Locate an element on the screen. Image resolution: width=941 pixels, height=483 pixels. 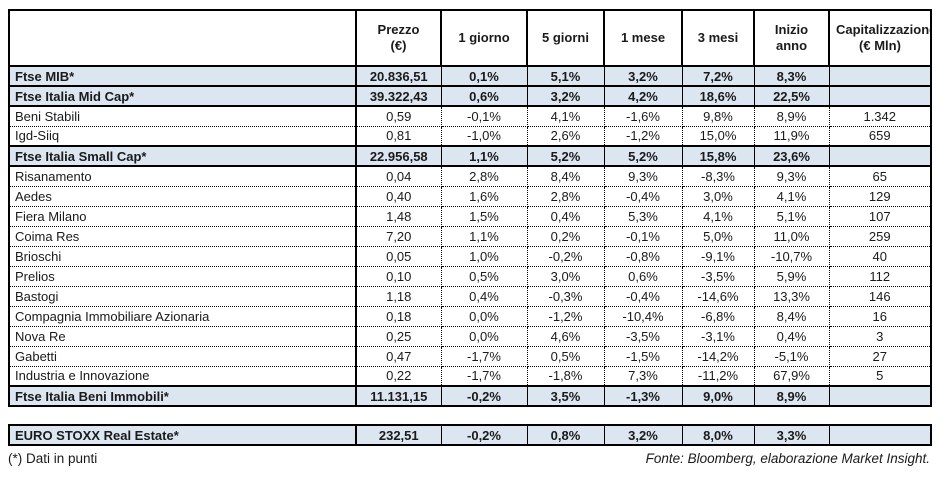
stock-row: Gabetti 0,47 -1,7% 0,5% -1,5% -14,2% -5,1% 27 is located at coordinates (470, 356).